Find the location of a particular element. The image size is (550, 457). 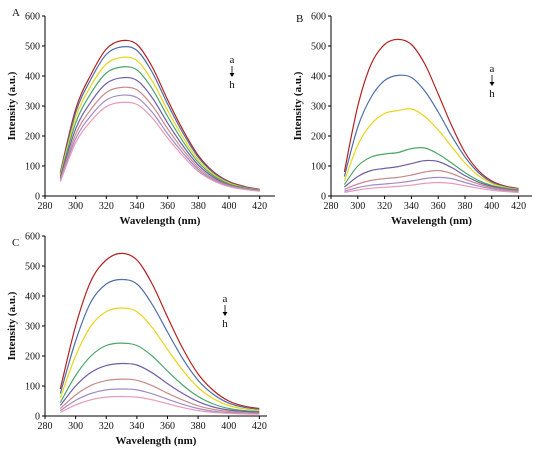

panel-label: A is located at coordinates (16, 13).